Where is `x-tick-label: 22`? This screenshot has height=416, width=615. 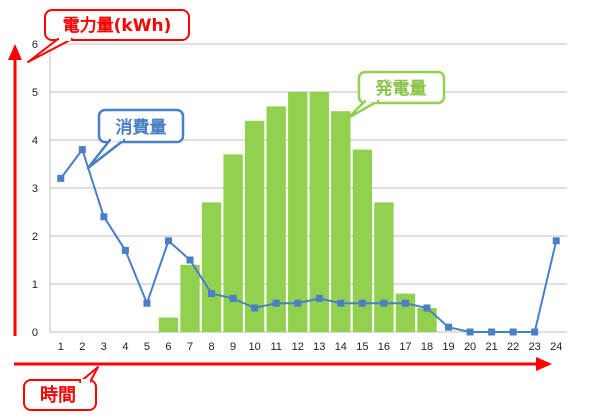
x-tick-label: 22 is located at coordinates (513, 347).